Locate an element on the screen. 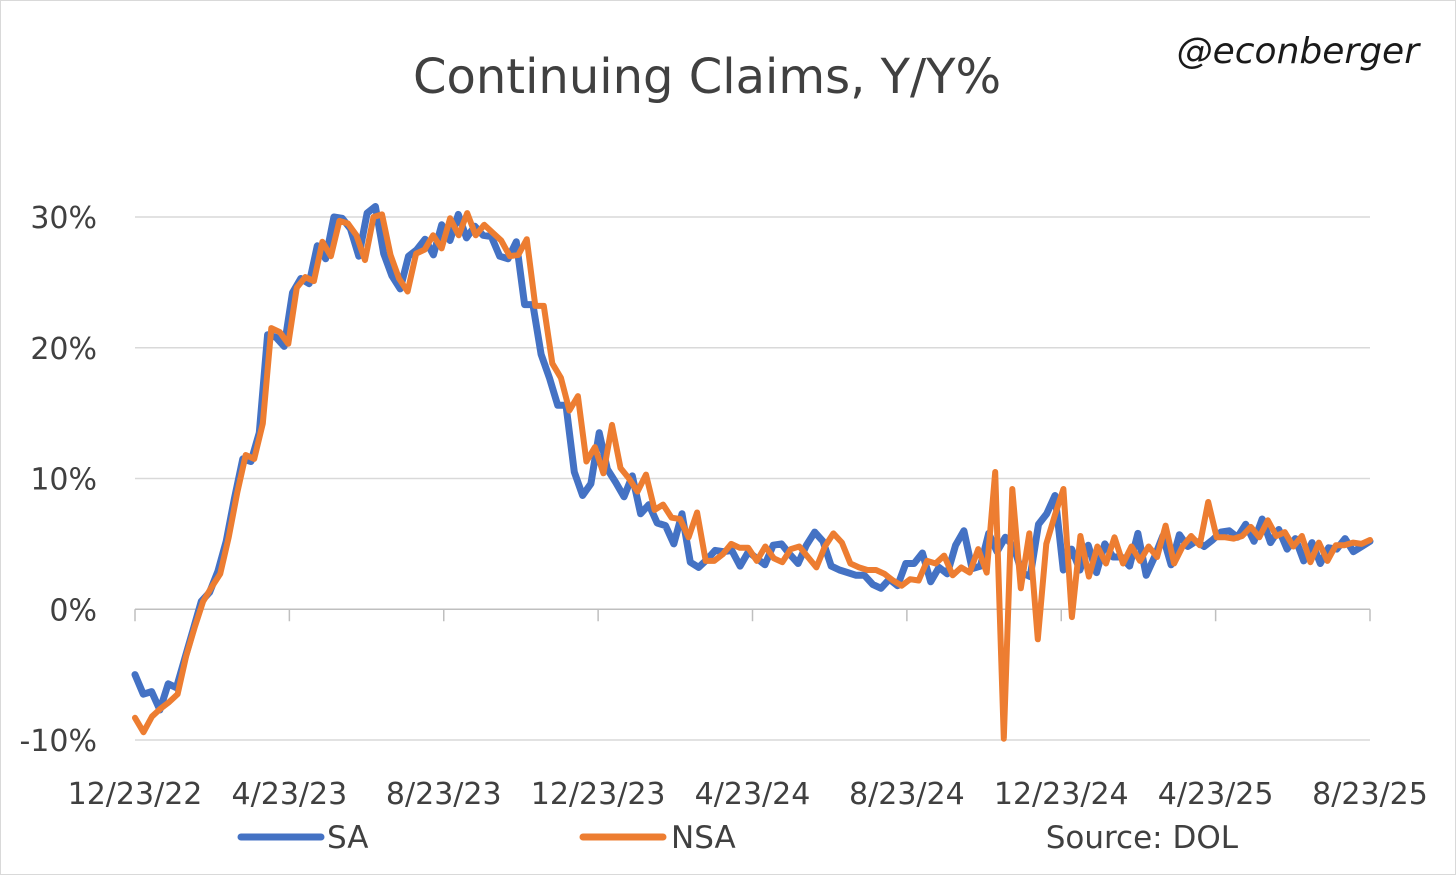  legend: SA NSA is located at coordinates (486, 838).